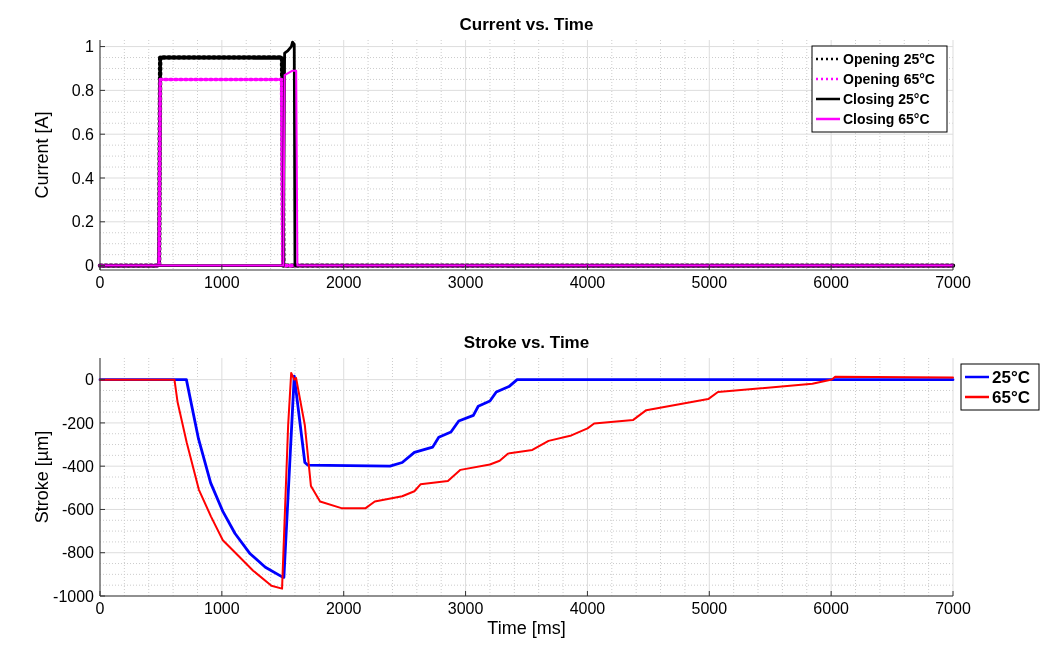  What do you see at coordinates (42, 477) in the screenshot?
I see `y-axis-title: Stroke [µm]` at bounding box center [42, 477].